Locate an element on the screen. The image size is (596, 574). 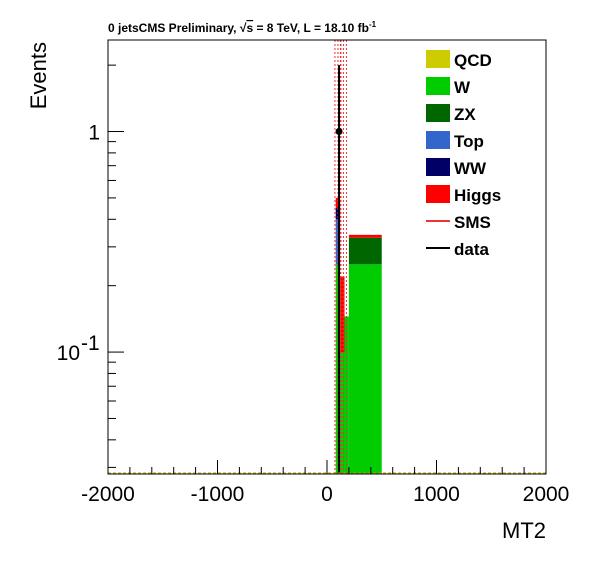
title-prefix: 0 jetsCMS Preliminary, is located at coordinates (174, 28).